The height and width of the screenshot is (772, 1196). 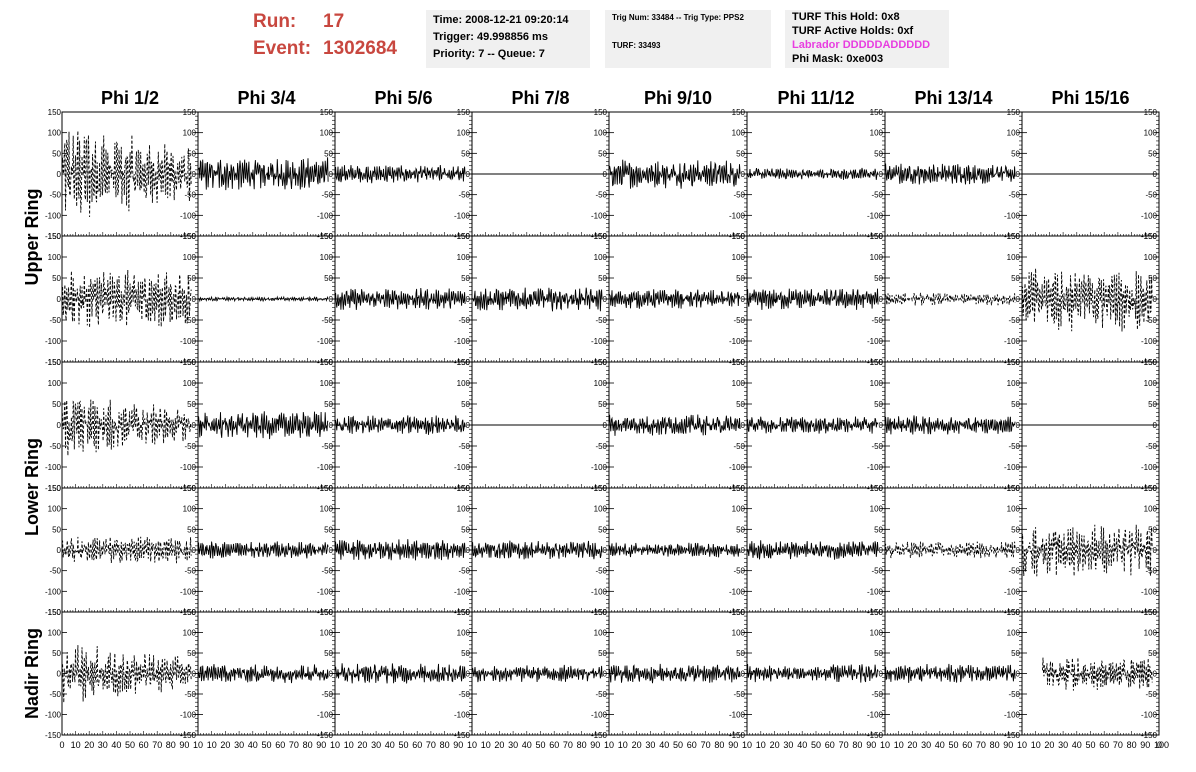 What do you see at coordinates (282, 48) in the screenshot?
I see `event-label: Event:` at bounding box center [282, 48].